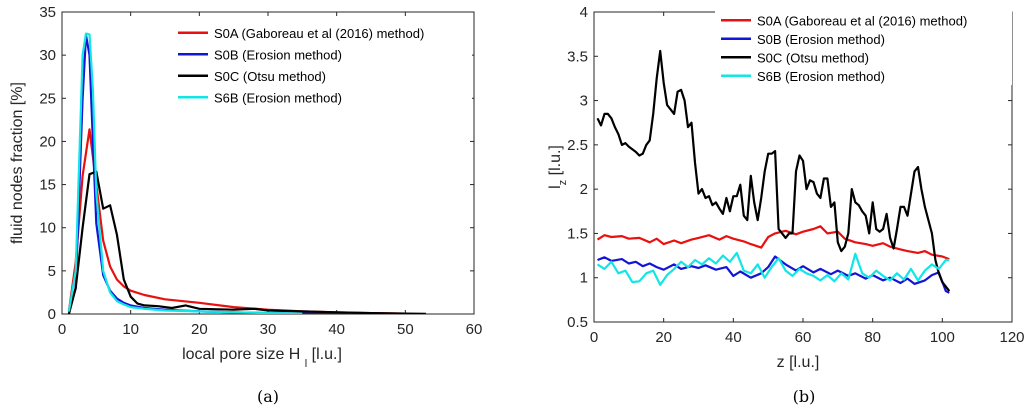 This screenshot has width=1027, height=419. I want to click on y-tick-label: 0.5, so click(577, 322).